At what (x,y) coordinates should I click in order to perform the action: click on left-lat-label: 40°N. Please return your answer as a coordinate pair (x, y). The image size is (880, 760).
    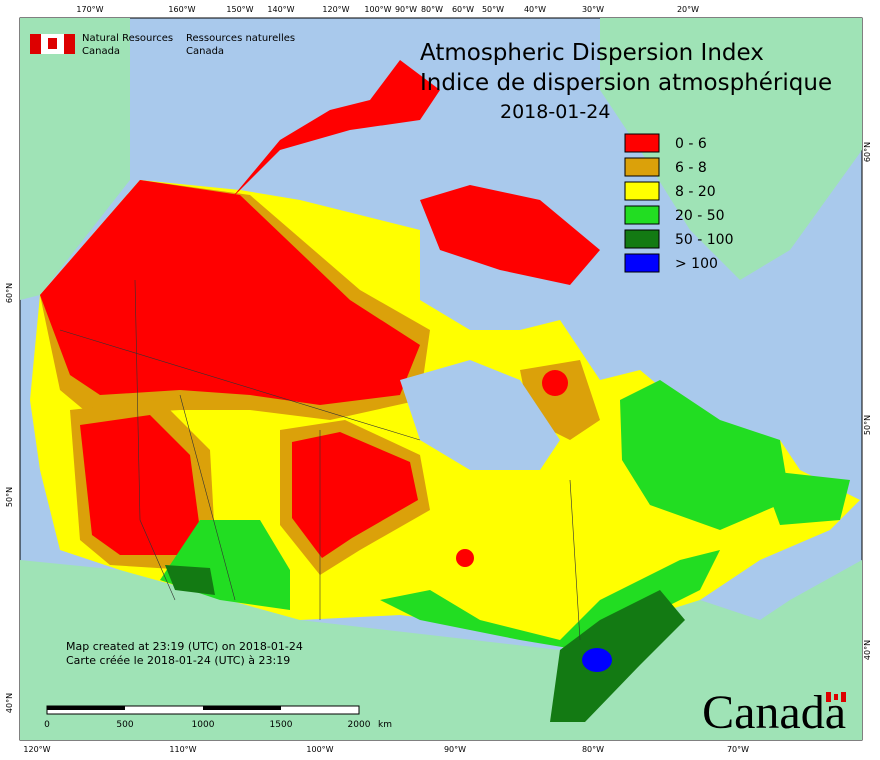
    Looking at the image, I should click on (9, 703).